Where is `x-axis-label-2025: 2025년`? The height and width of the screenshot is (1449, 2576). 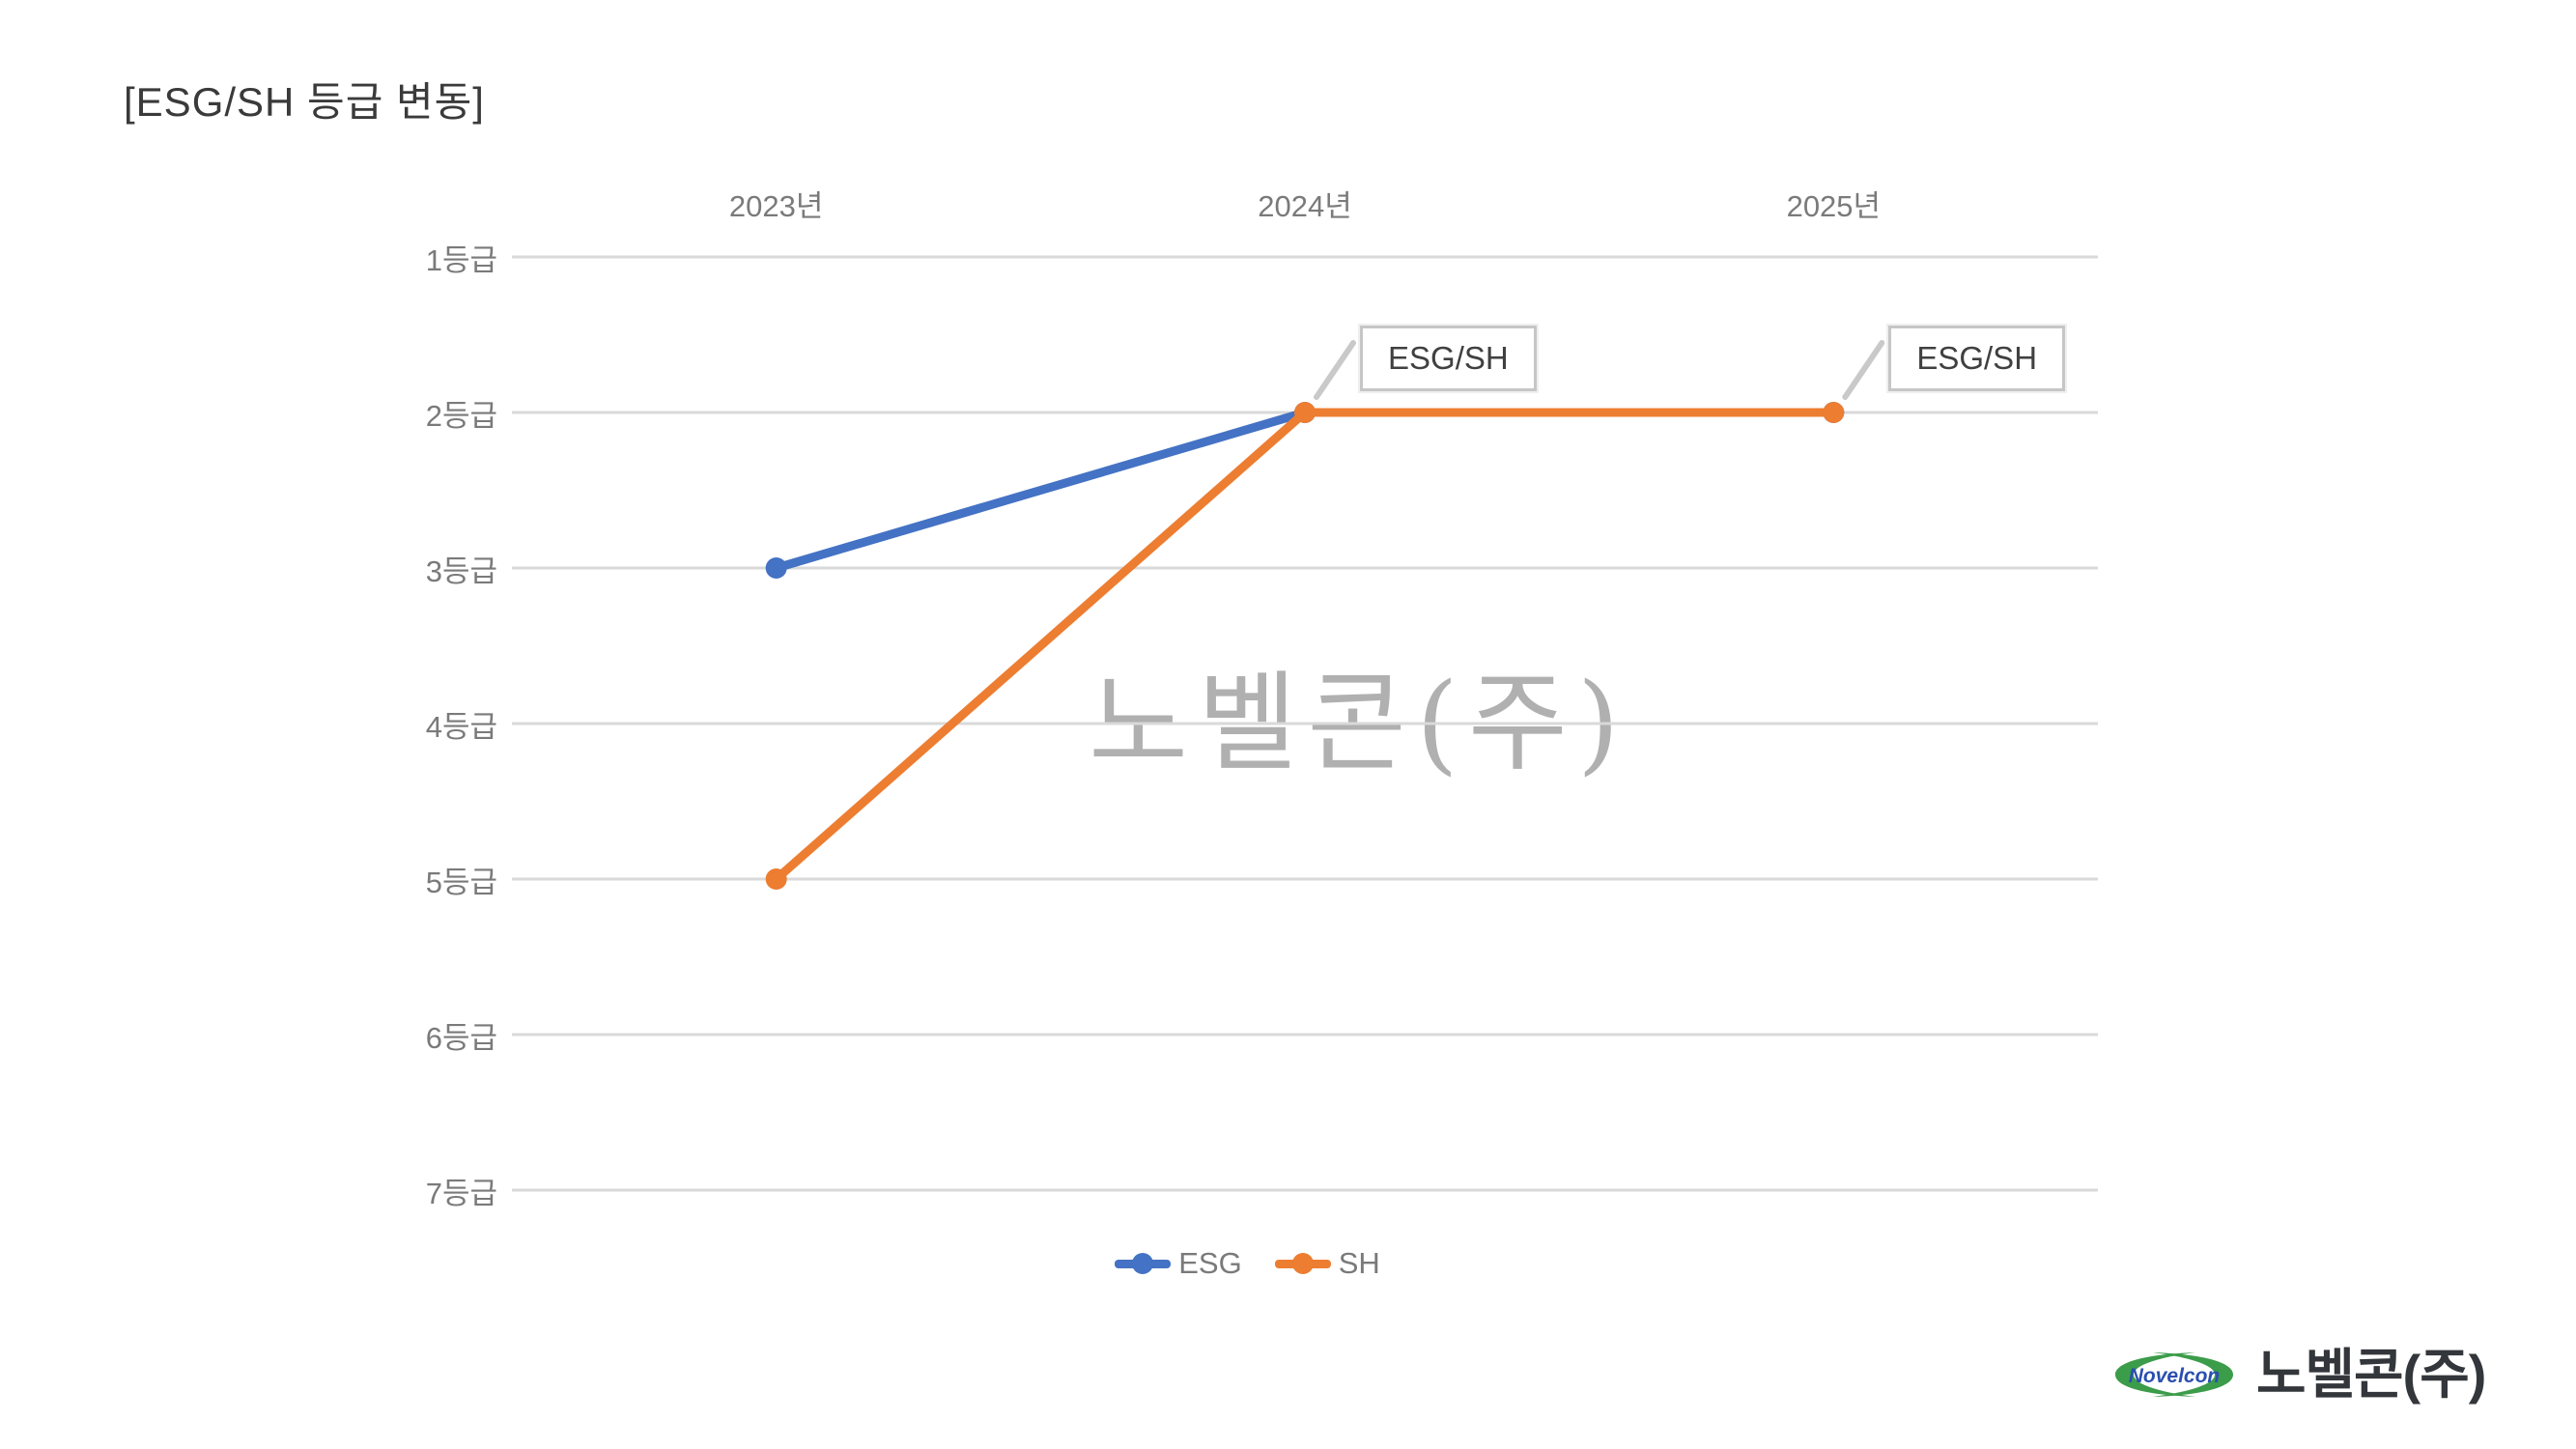
x-axis-label-2025: 2025년 is located at coordinates (1834, 206).